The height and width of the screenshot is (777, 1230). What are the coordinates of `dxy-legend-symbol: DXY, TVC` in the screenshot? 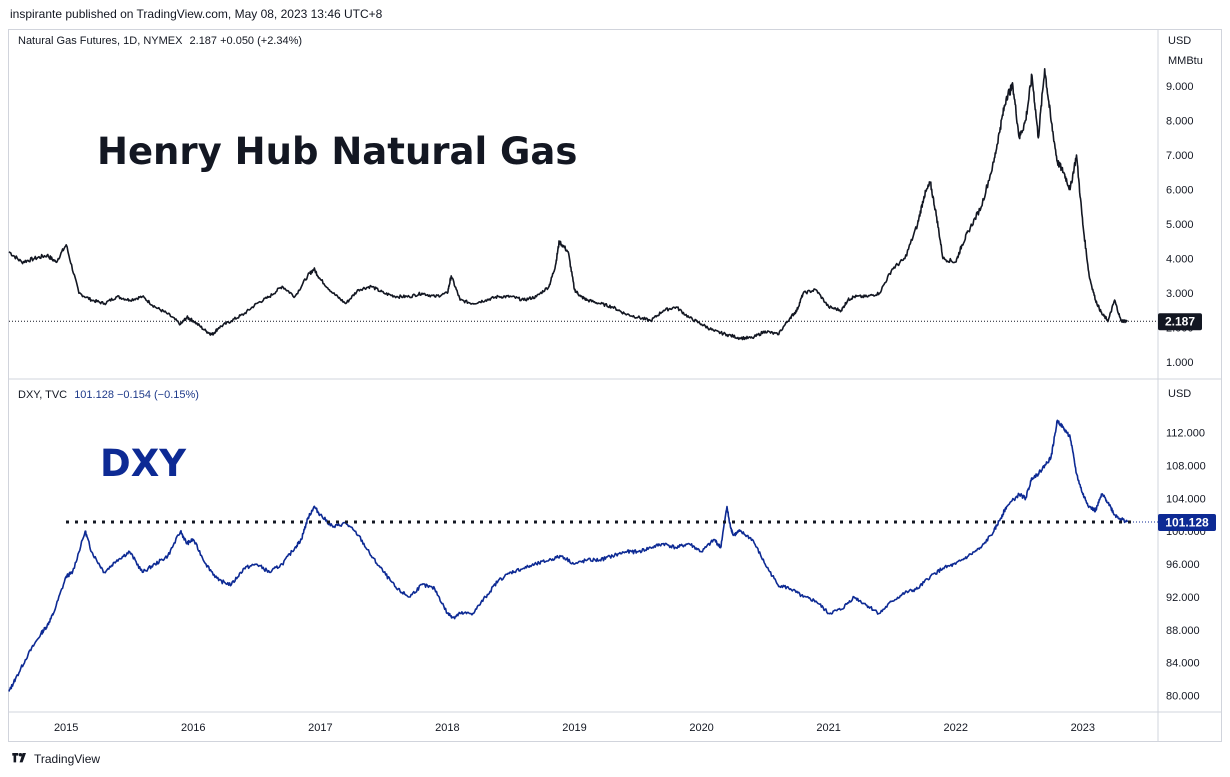 It's located at (43, 395).